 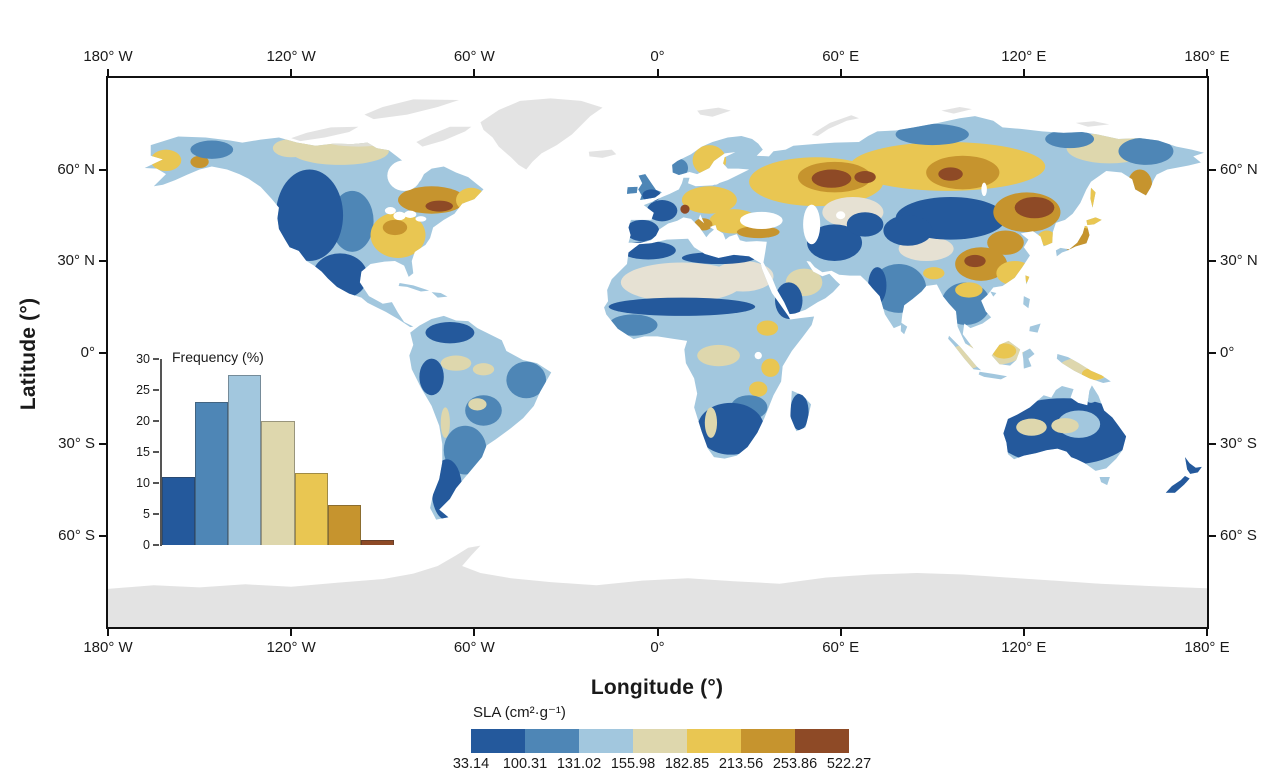 What do you see at coordinates (1207, 647) in the screenshot?
I see `bottom-tick-label: 180° E` at bounding box center [1207, 647].